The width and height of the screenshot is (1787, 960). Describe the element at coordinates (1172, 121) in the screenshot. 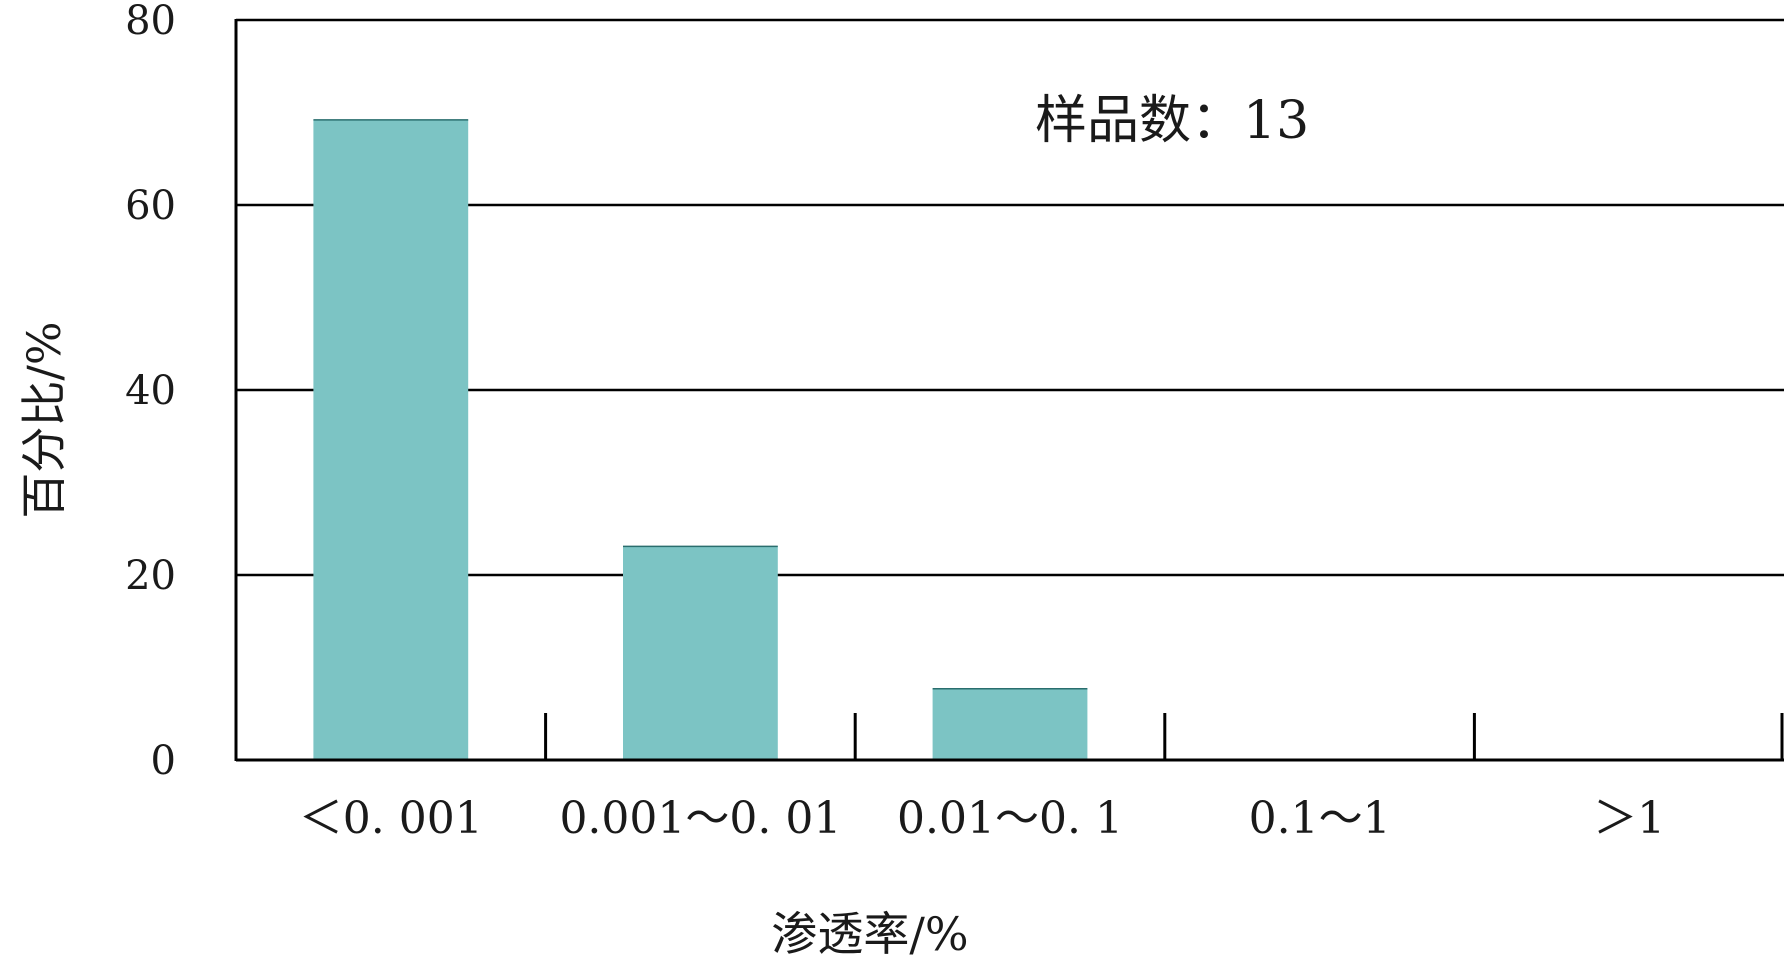

I see `sample-count-annotation: 样品数：13` at that location.